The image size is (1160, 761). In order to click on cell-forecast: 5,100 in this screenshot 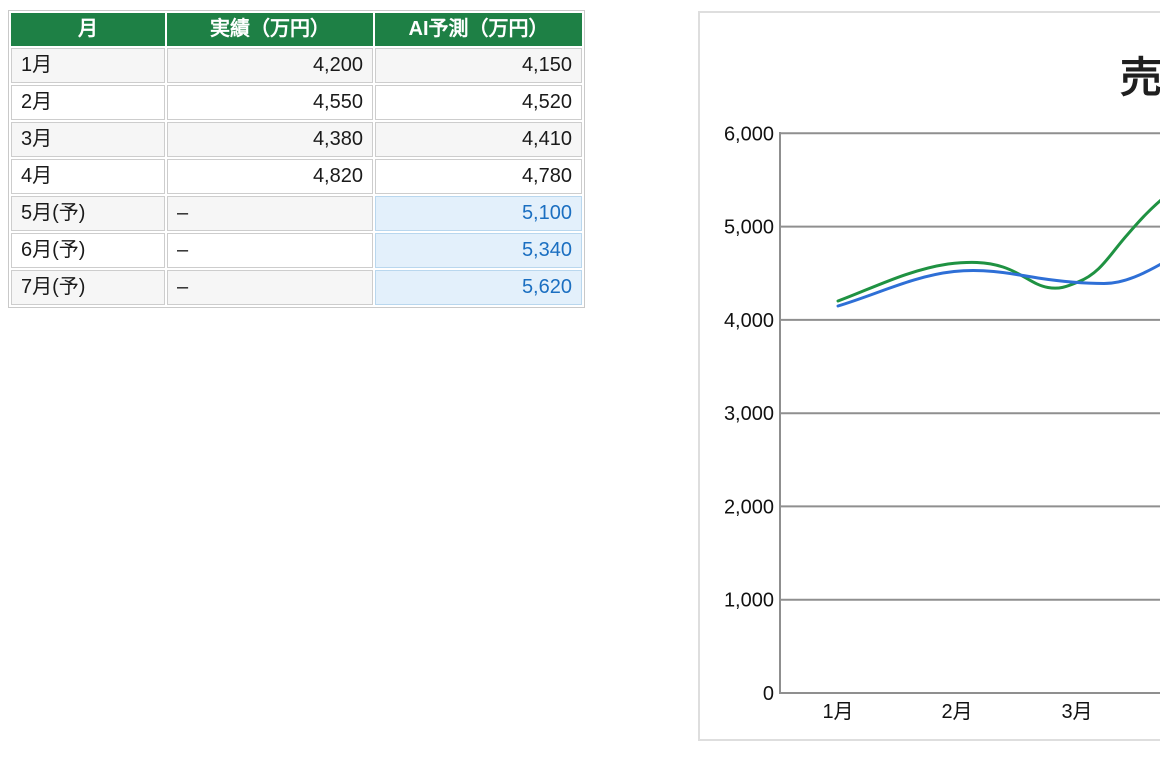, I will do `click(478, 213)`.